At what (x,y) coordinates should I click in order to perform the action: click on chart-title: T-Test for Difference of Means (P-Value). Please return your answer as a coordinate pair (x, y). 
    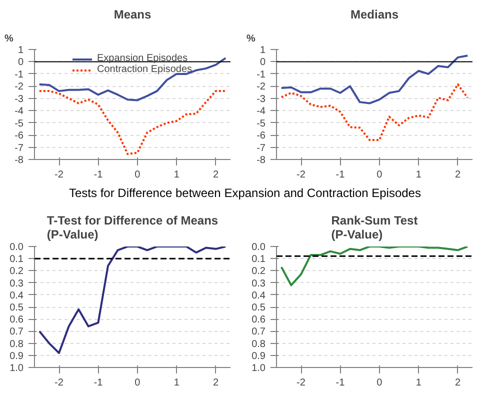
    Looking at the image, I should click on (132, 228).